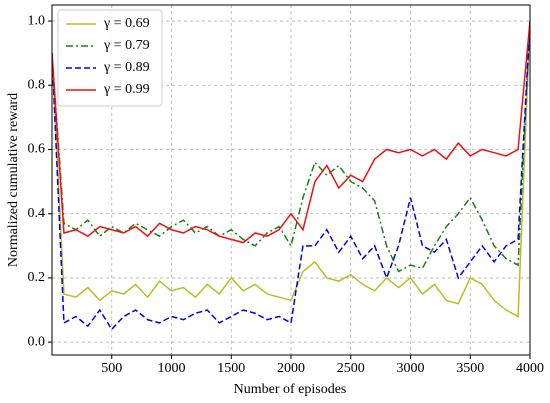  I want to click on legend-label: γ = 0.99, so click(126, 89).